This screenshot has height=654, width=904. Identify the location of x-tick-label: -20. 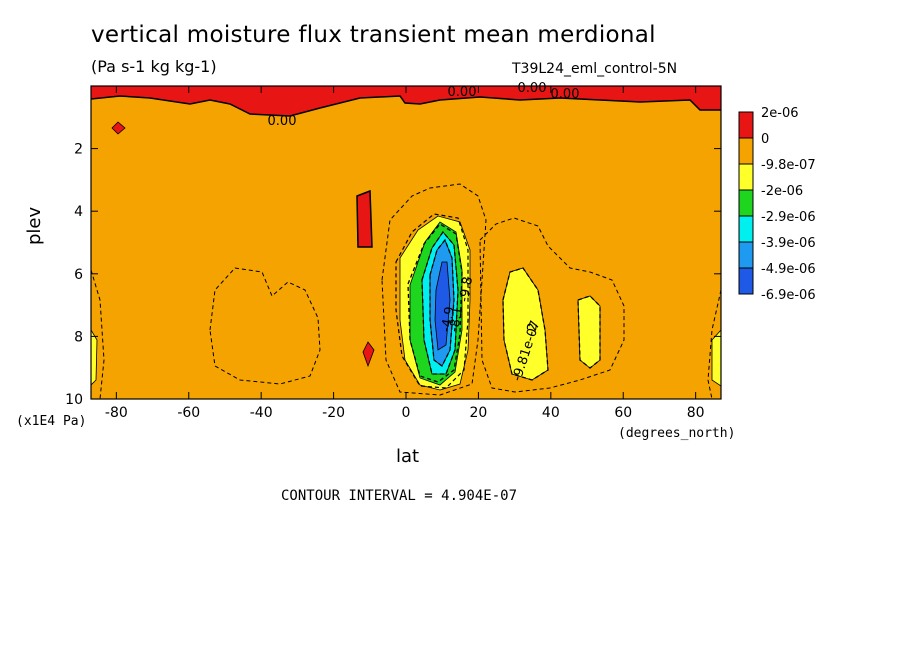
(333, 413).